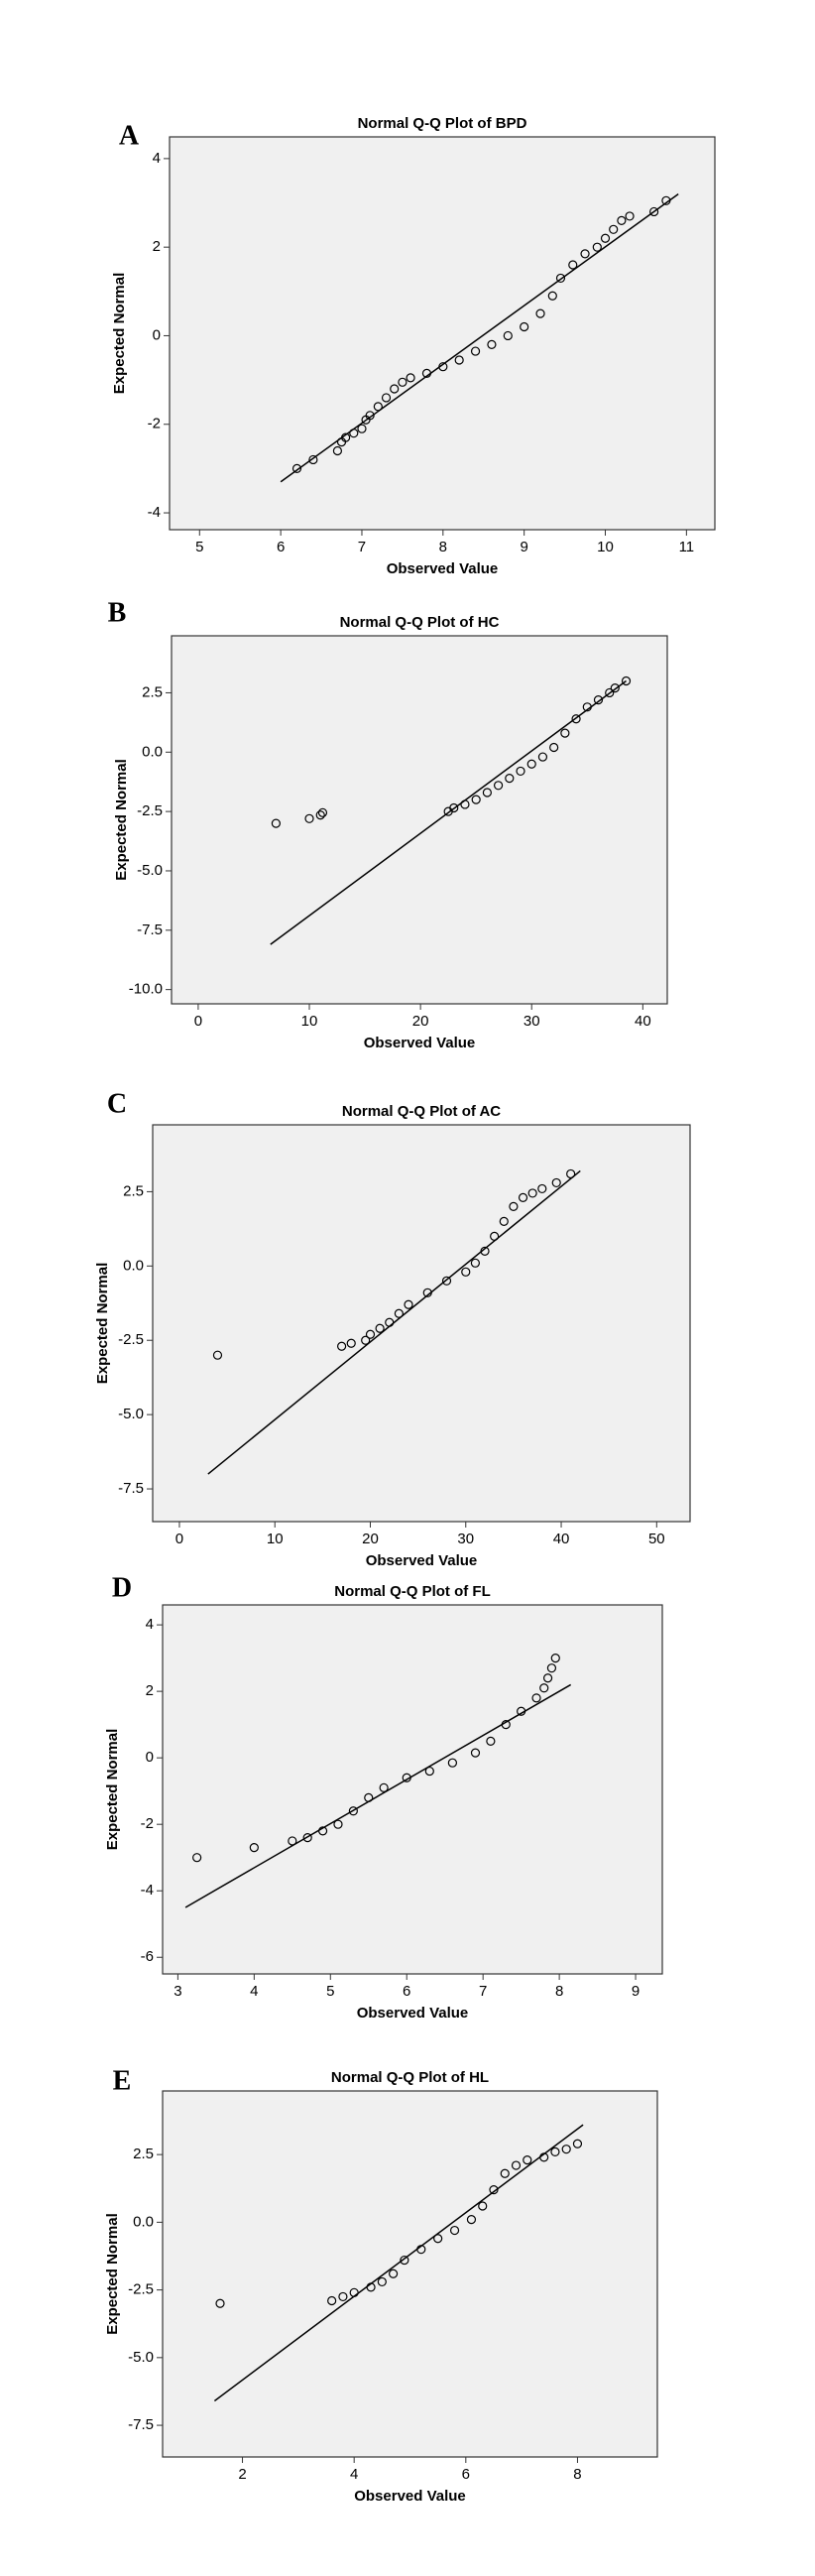 This screenshot has height=2576, width=815. What do you see at coordinates (150, 1757) in the screenshot?
I see `y-tick-label: 0` at bounding box center [150, 1757].